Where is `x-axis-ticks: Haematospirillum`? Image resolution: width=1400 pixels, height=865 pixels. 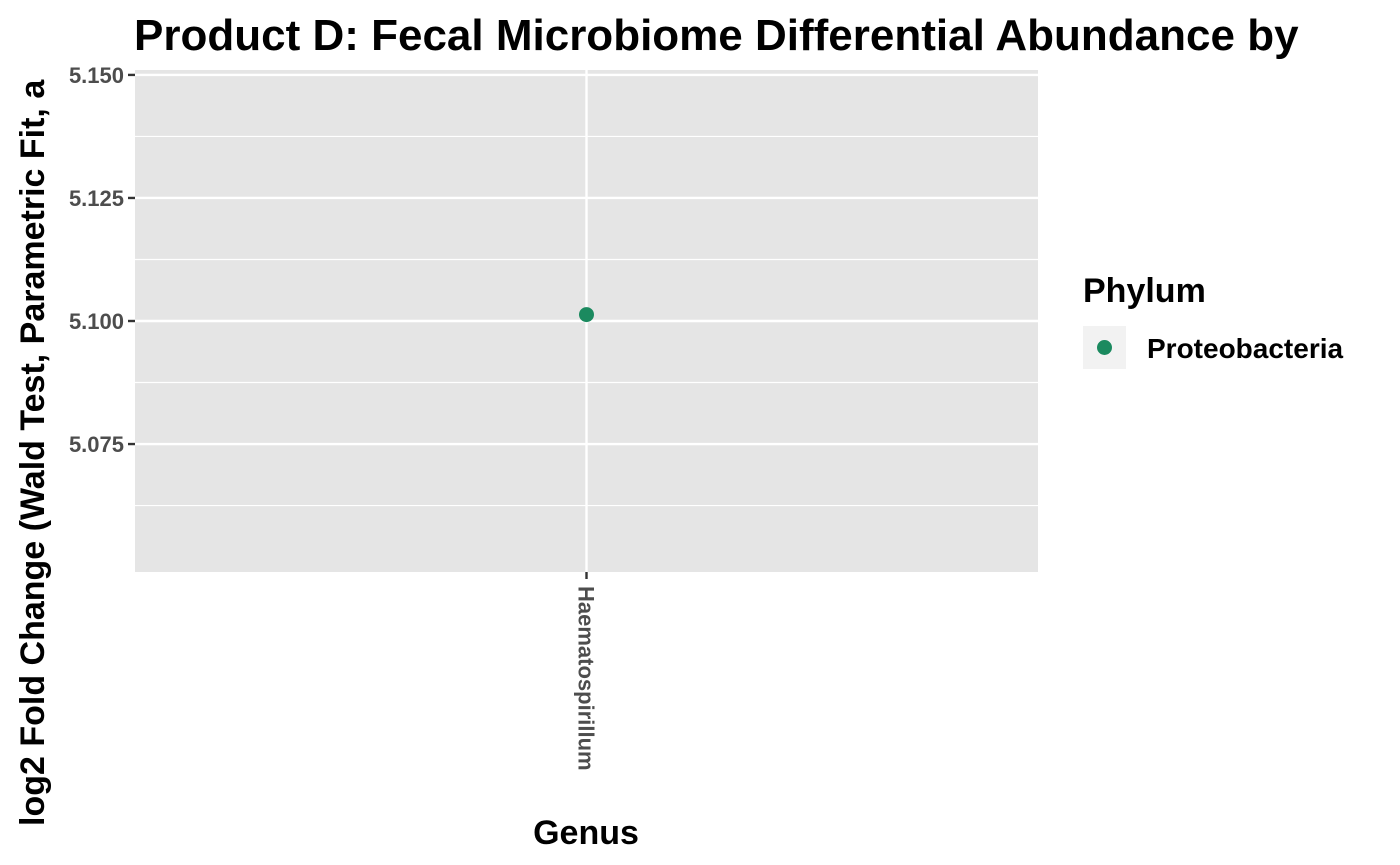 x-axis-ticks: Haematospirillum is located at coordinates (586, 671).